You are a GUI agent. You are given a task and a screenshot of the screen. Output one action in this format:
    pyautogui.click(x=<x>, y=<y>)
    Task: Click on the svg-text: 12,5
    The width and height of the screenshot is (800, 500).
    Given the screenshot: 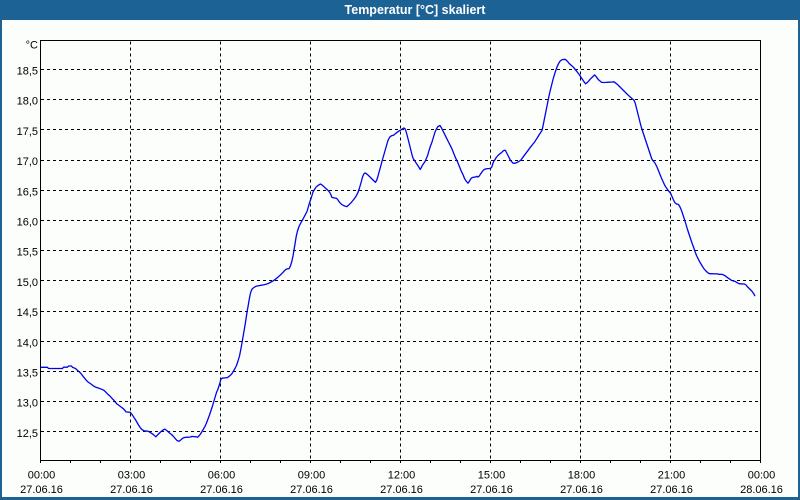 What is the action you would take?
    pyautogui.click(x=27, y=434)
    